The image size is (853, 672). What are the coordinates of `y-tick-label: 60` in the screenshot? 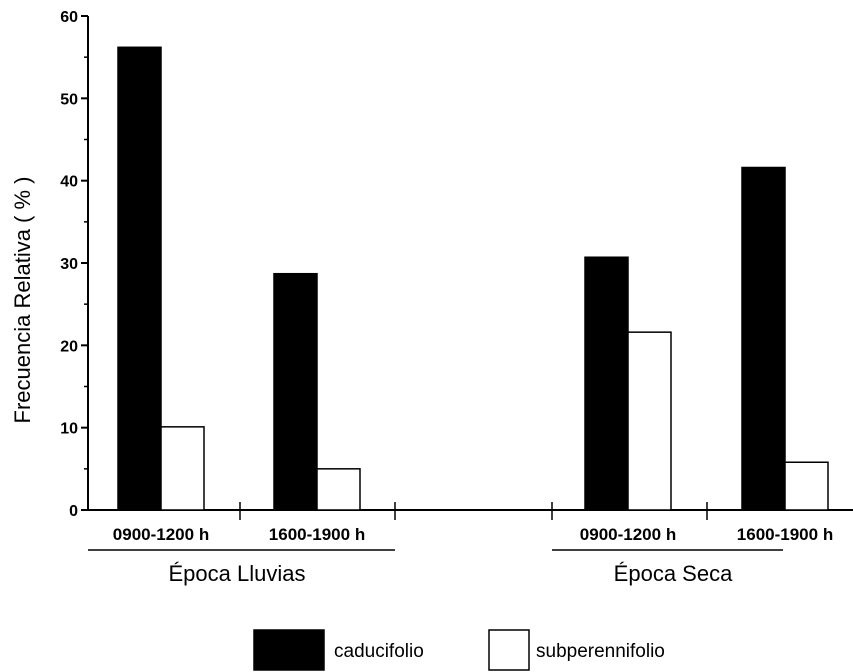 It's located at (69, 17).